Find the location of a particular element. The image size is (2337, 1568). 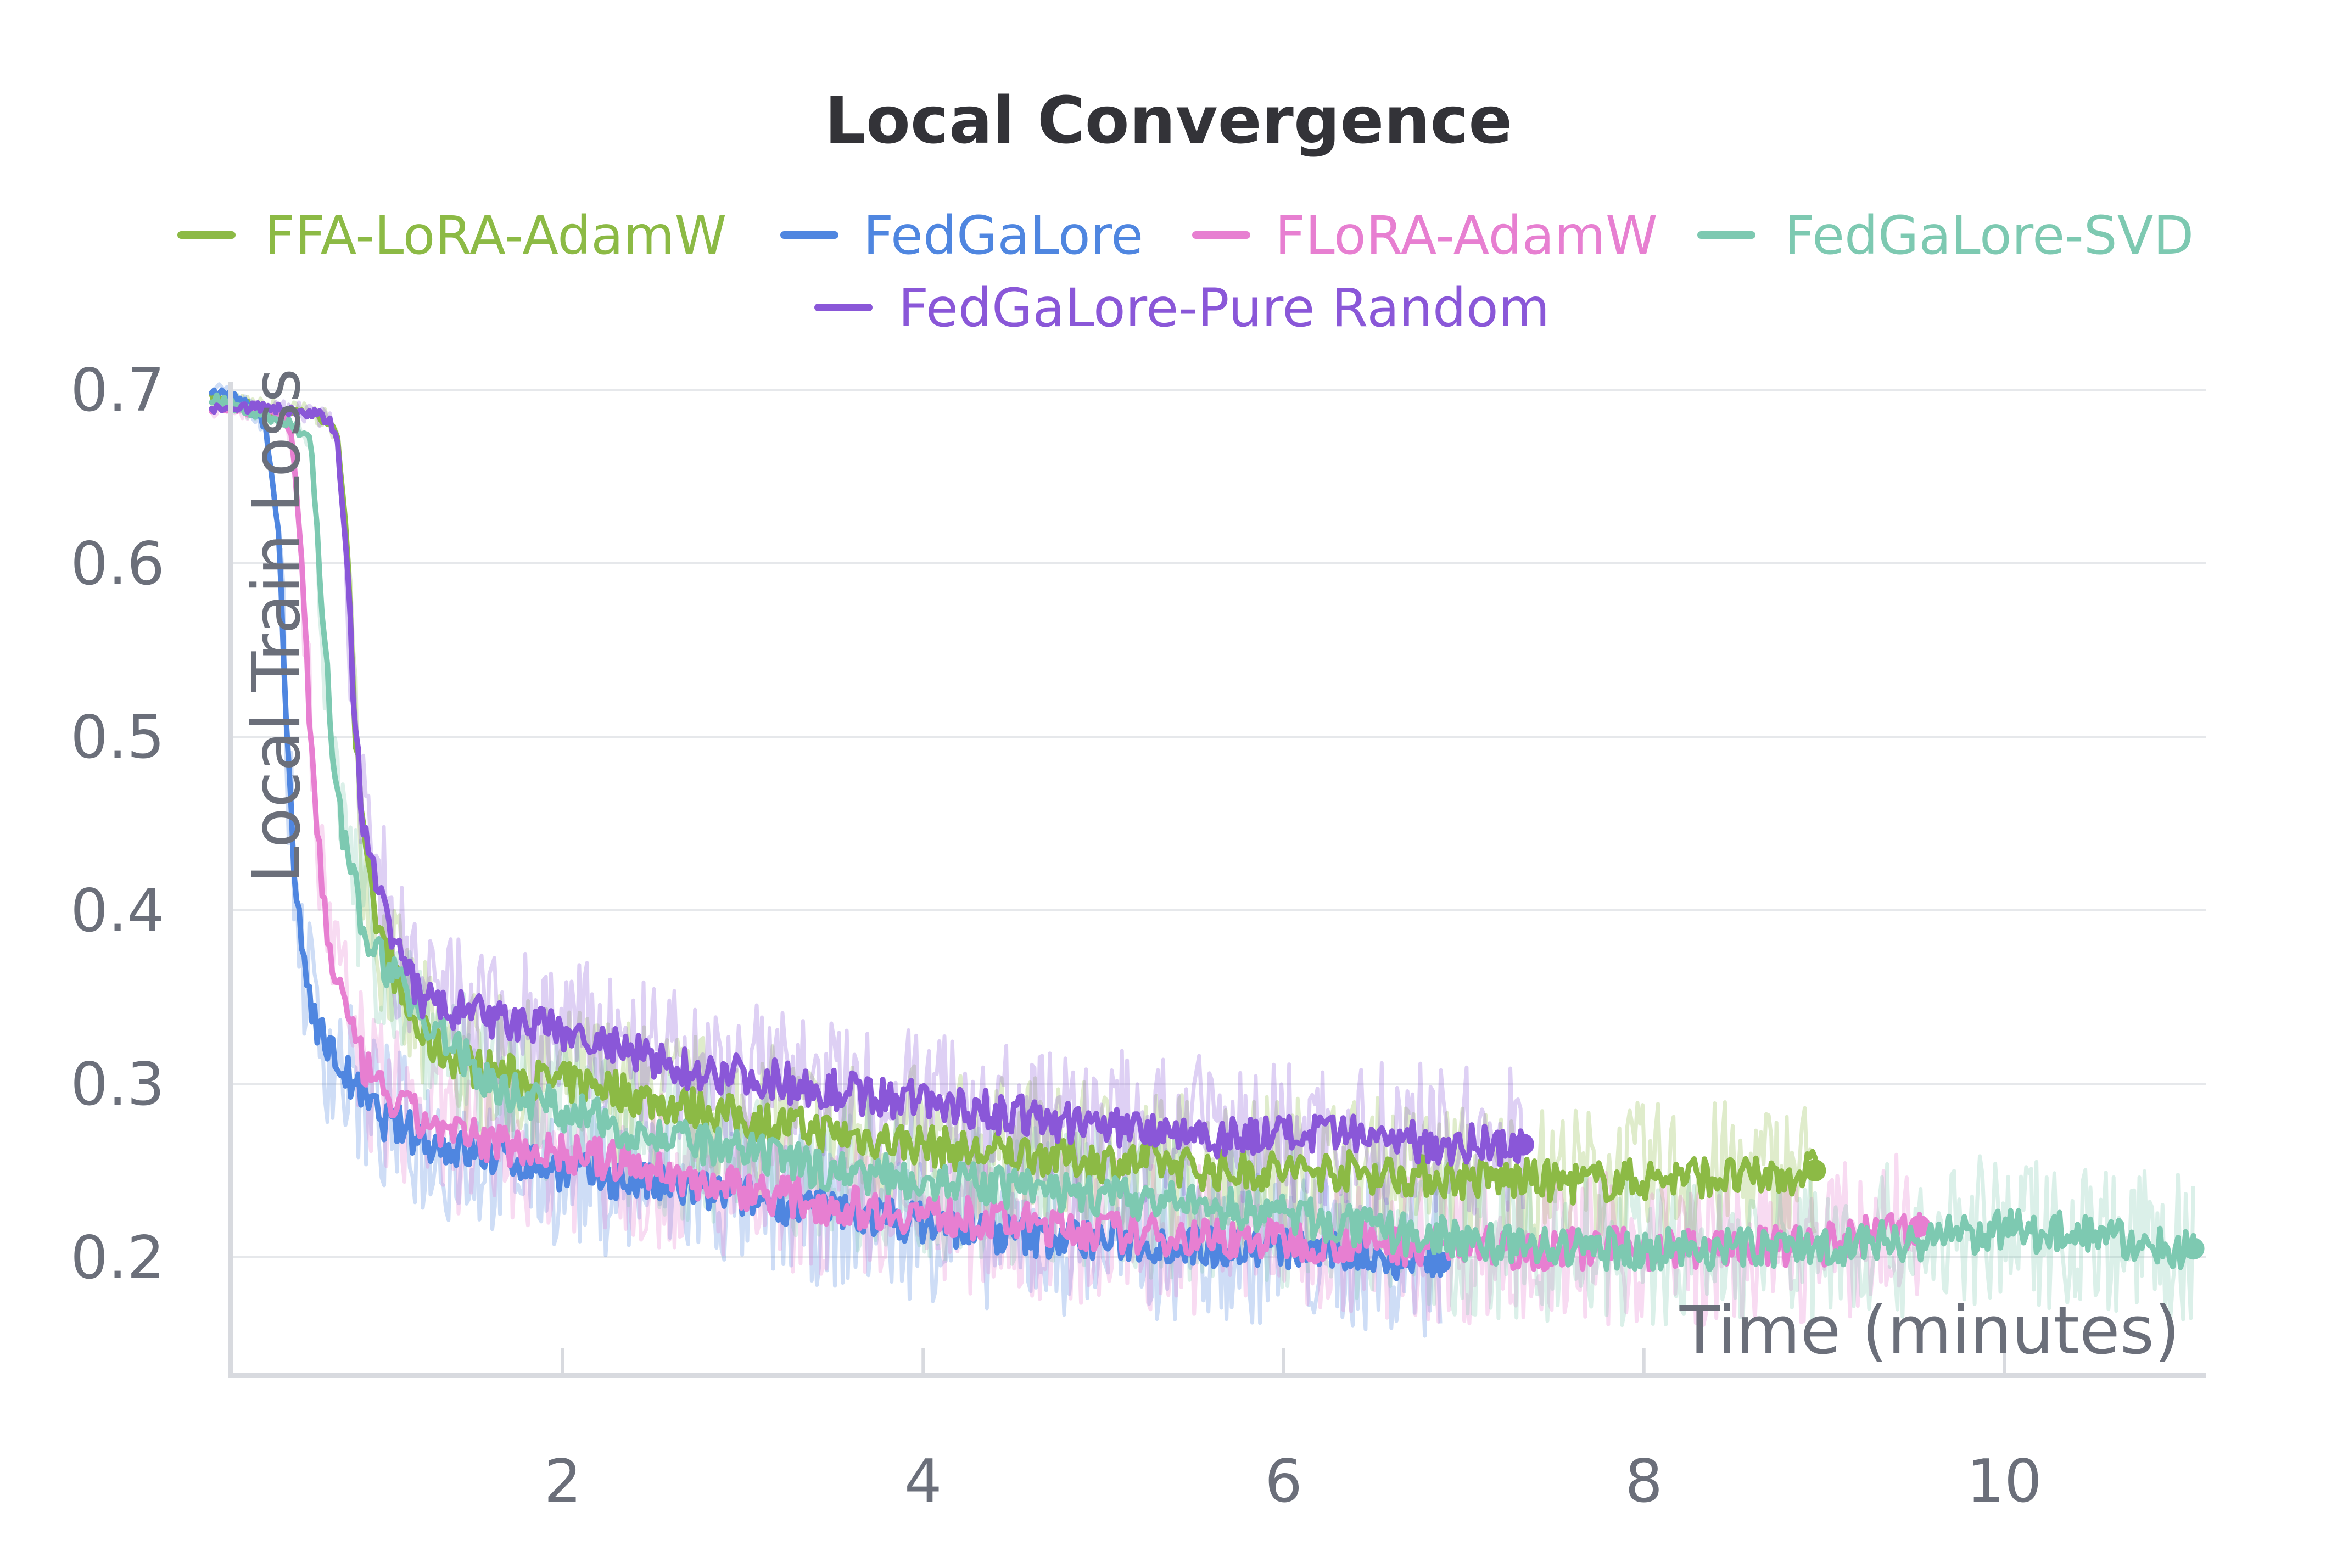

y-tick-label: 0.4 is located at coordinates (117, 911).